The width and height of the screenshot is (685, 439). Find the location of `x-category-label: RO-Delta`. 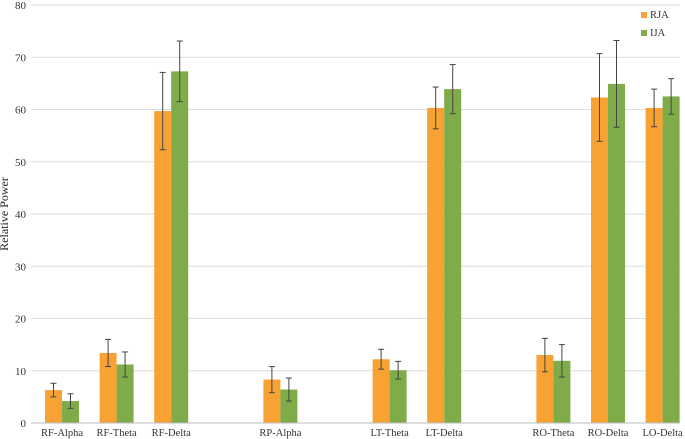

x-category-label: RO-Delta is located at coordinates (608, 433).